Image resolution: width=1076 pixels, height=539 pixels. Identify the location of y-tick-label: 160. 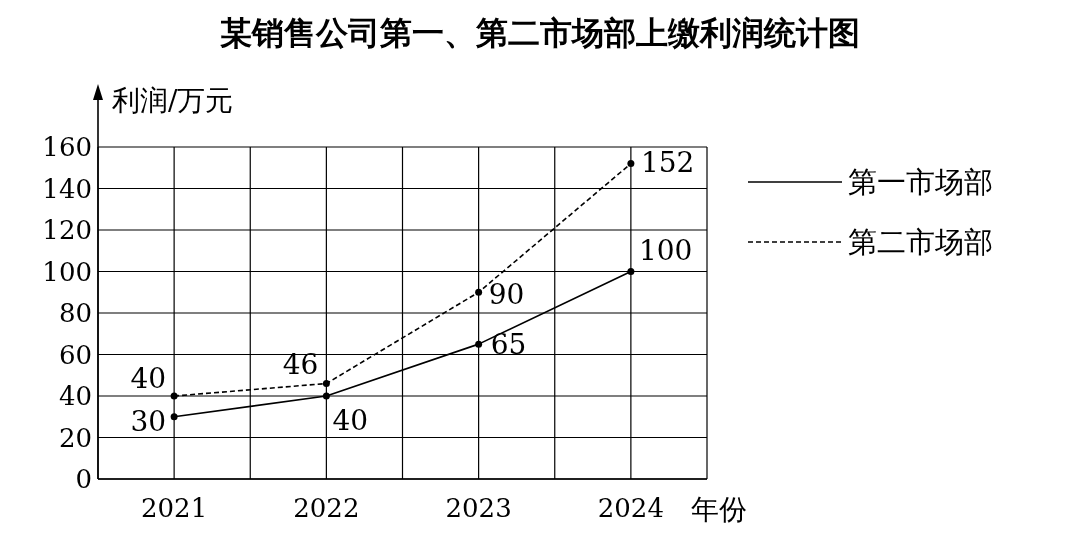
(67, 147).